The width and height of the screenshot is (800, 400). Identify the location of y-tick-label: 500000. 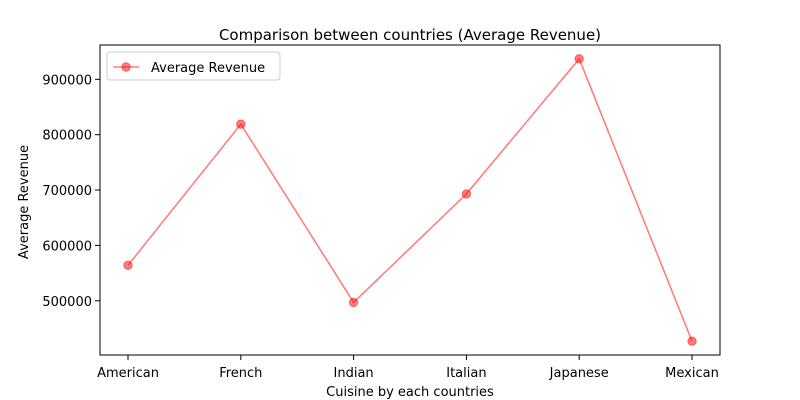
(67, 302).